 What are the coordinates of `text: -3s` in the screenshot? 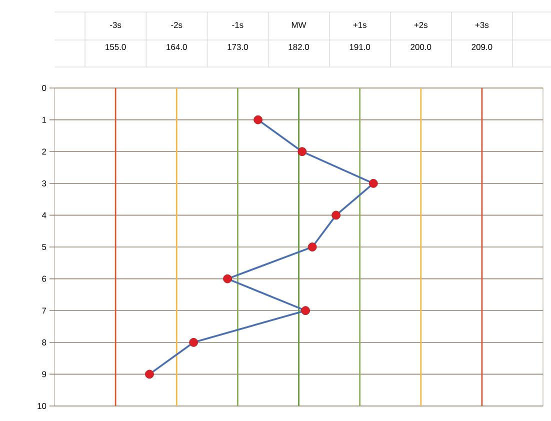 It's located at (116, 25).